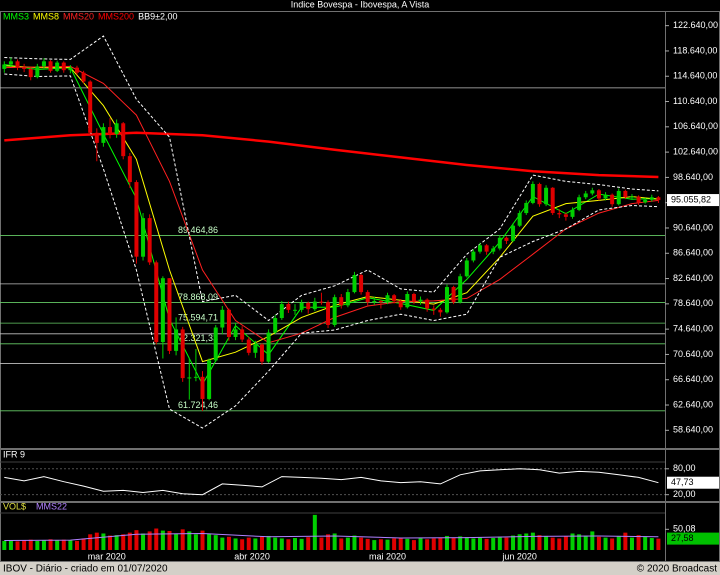  What do you see at coordinates (695, 76) in the screenshot?
I see `y-tick-label: 114.640,00` at bounding box center [695, 76].